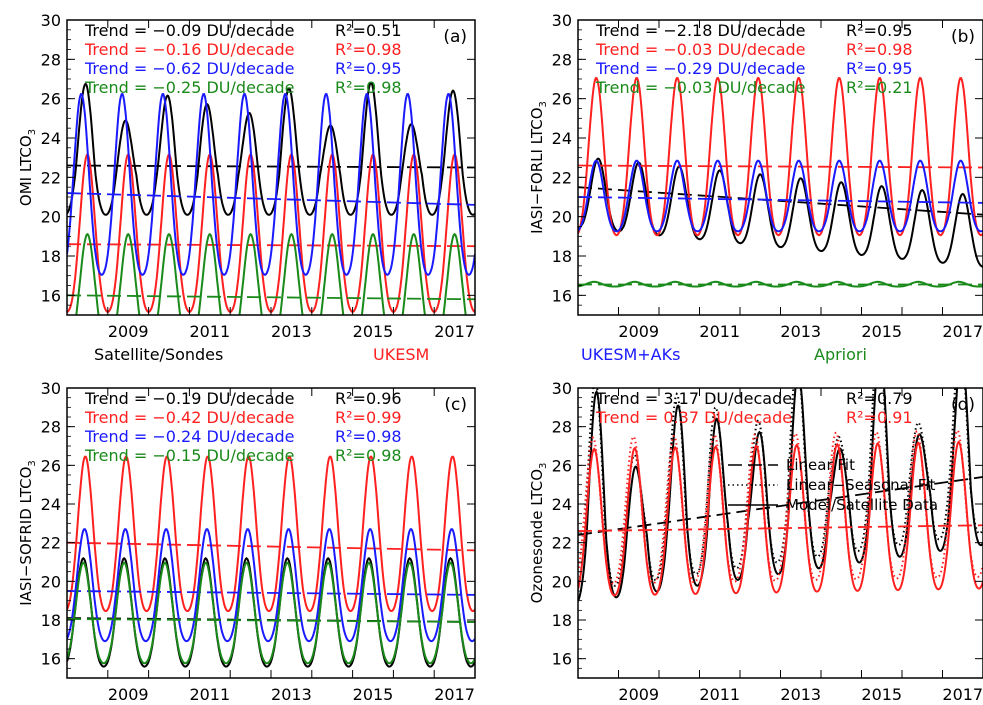 This screenshot has height=705, width=983. I want to click on legend-ukesm: UKESM, so click(401, 354).